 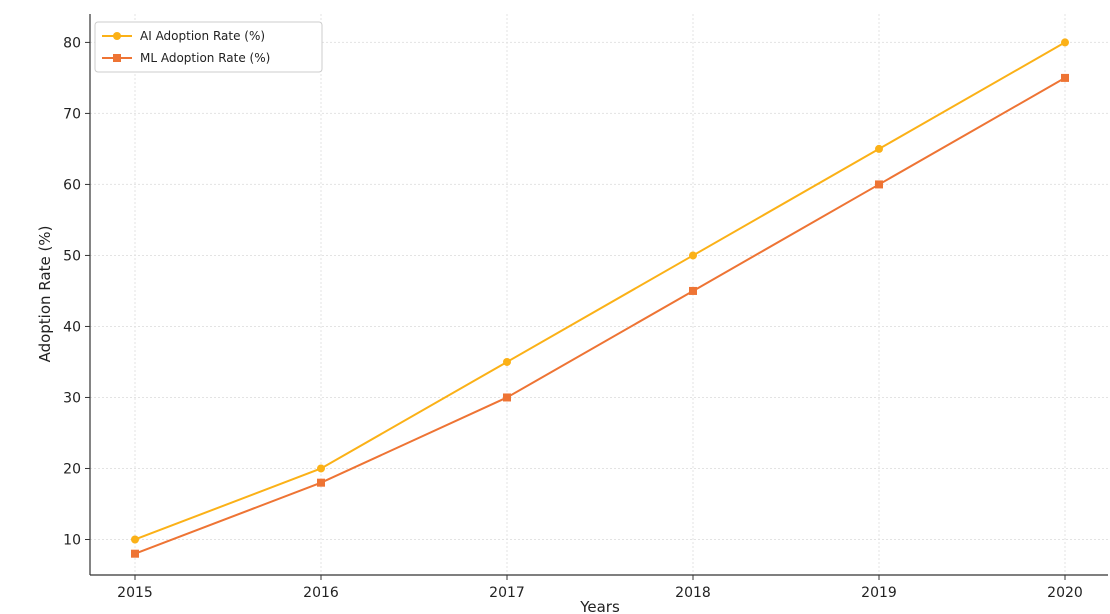 I want to click on y-tick-label: 60, so click(x=72, y=185).